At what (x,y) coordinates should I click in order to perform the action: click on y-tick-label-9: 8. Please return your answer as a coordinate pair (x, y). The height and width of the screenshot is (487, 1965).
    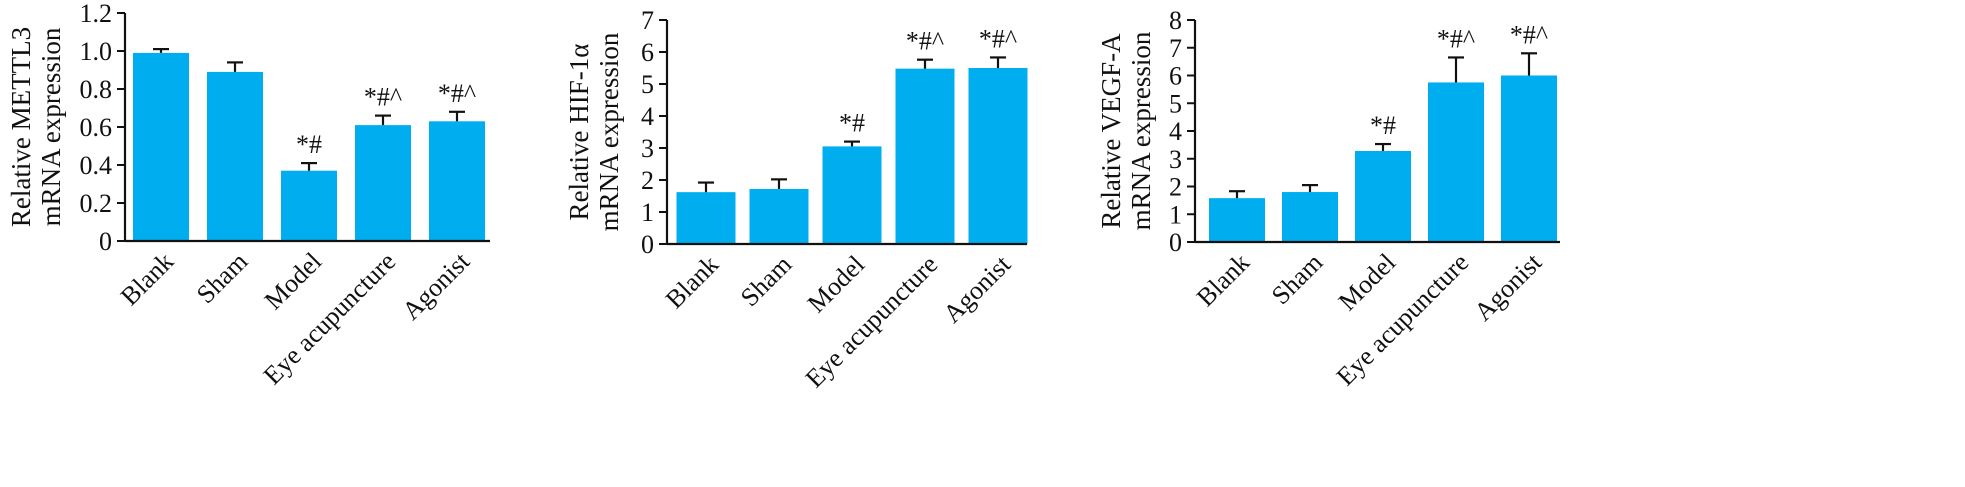
    Looking at the image, I should click on (1175, 20).